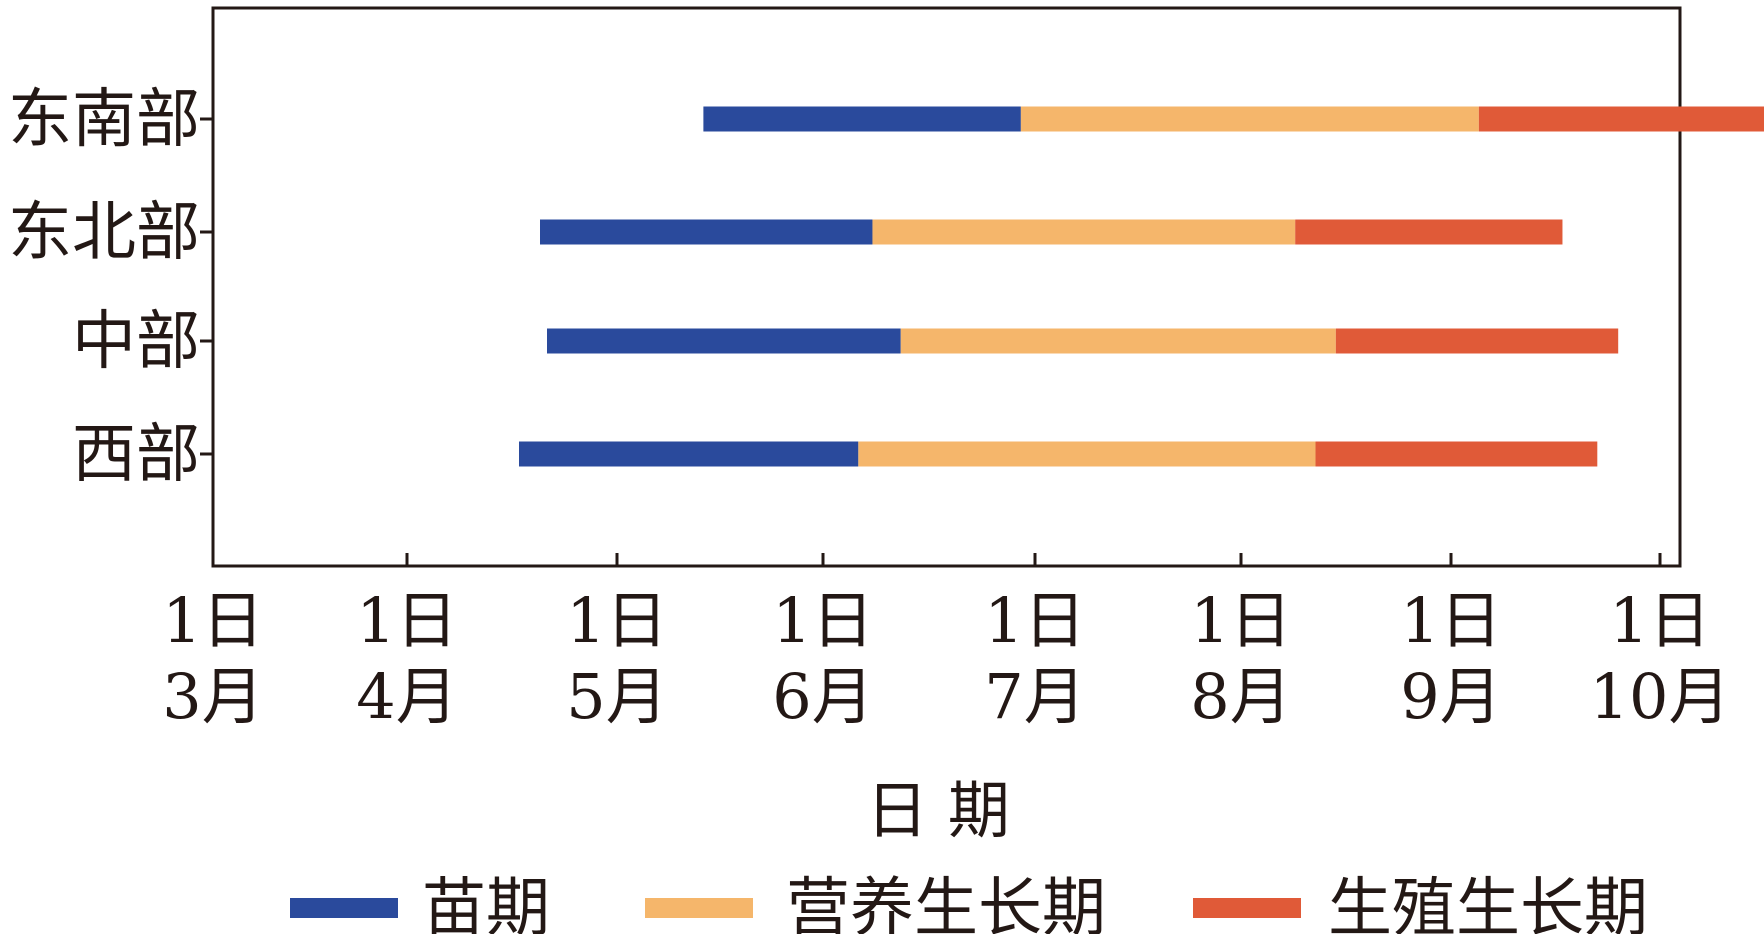 Image resolution: width=1764 pixels, height=934 pixels. Describe the element at coordinates (1240, 696) in the screenshot. I see `x-tick-label-month: 8月` at that location.